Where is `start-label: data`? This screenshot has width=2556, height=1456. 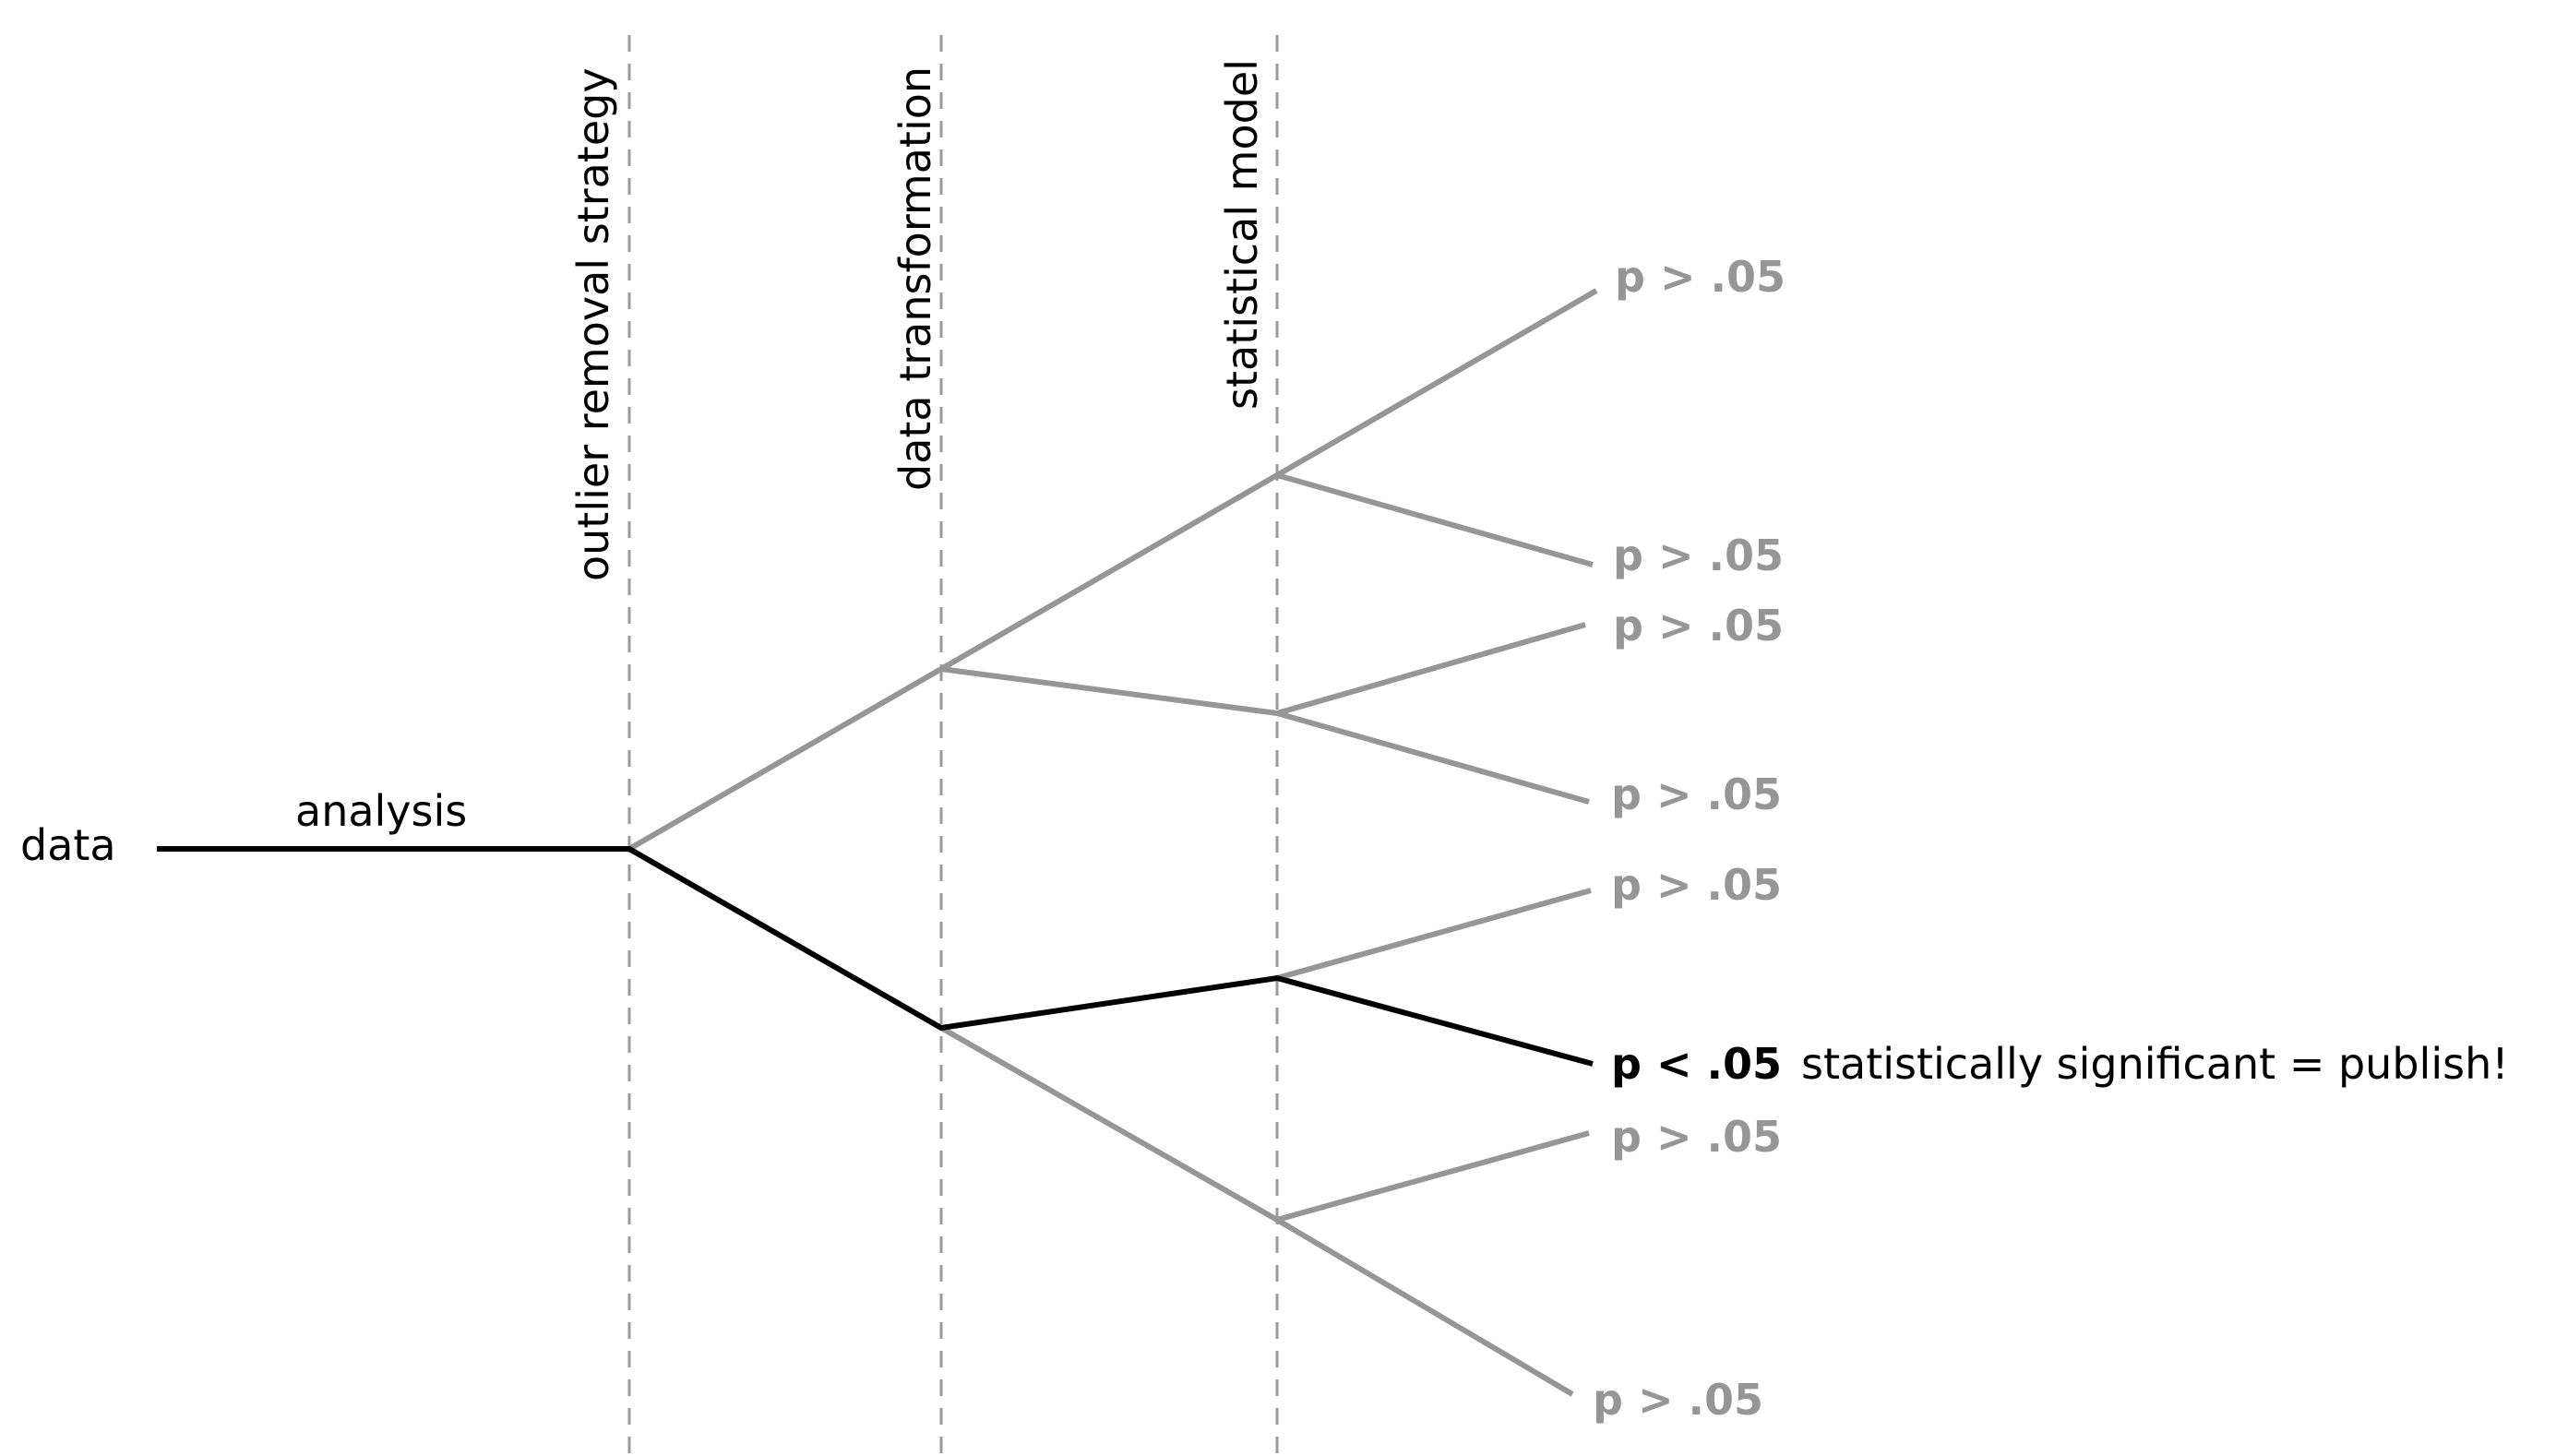 start-label: data is located at coordinates (68, 845).